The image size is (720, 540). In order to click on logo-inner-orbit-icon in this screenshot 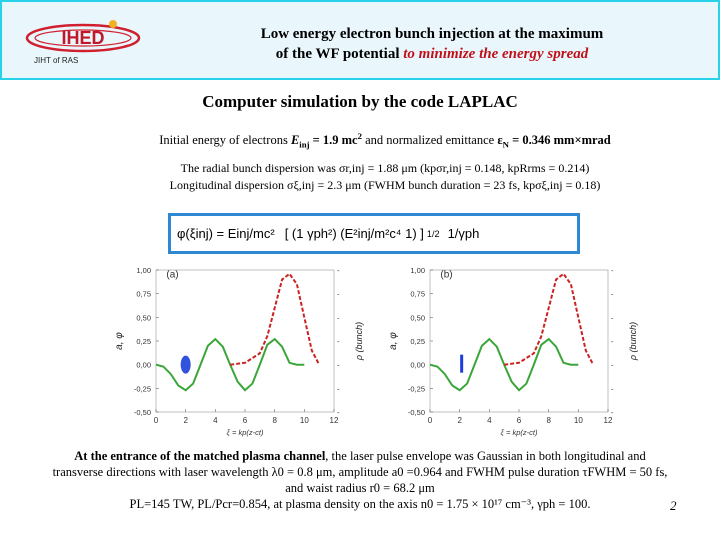, I will do `click(83, 38)`.